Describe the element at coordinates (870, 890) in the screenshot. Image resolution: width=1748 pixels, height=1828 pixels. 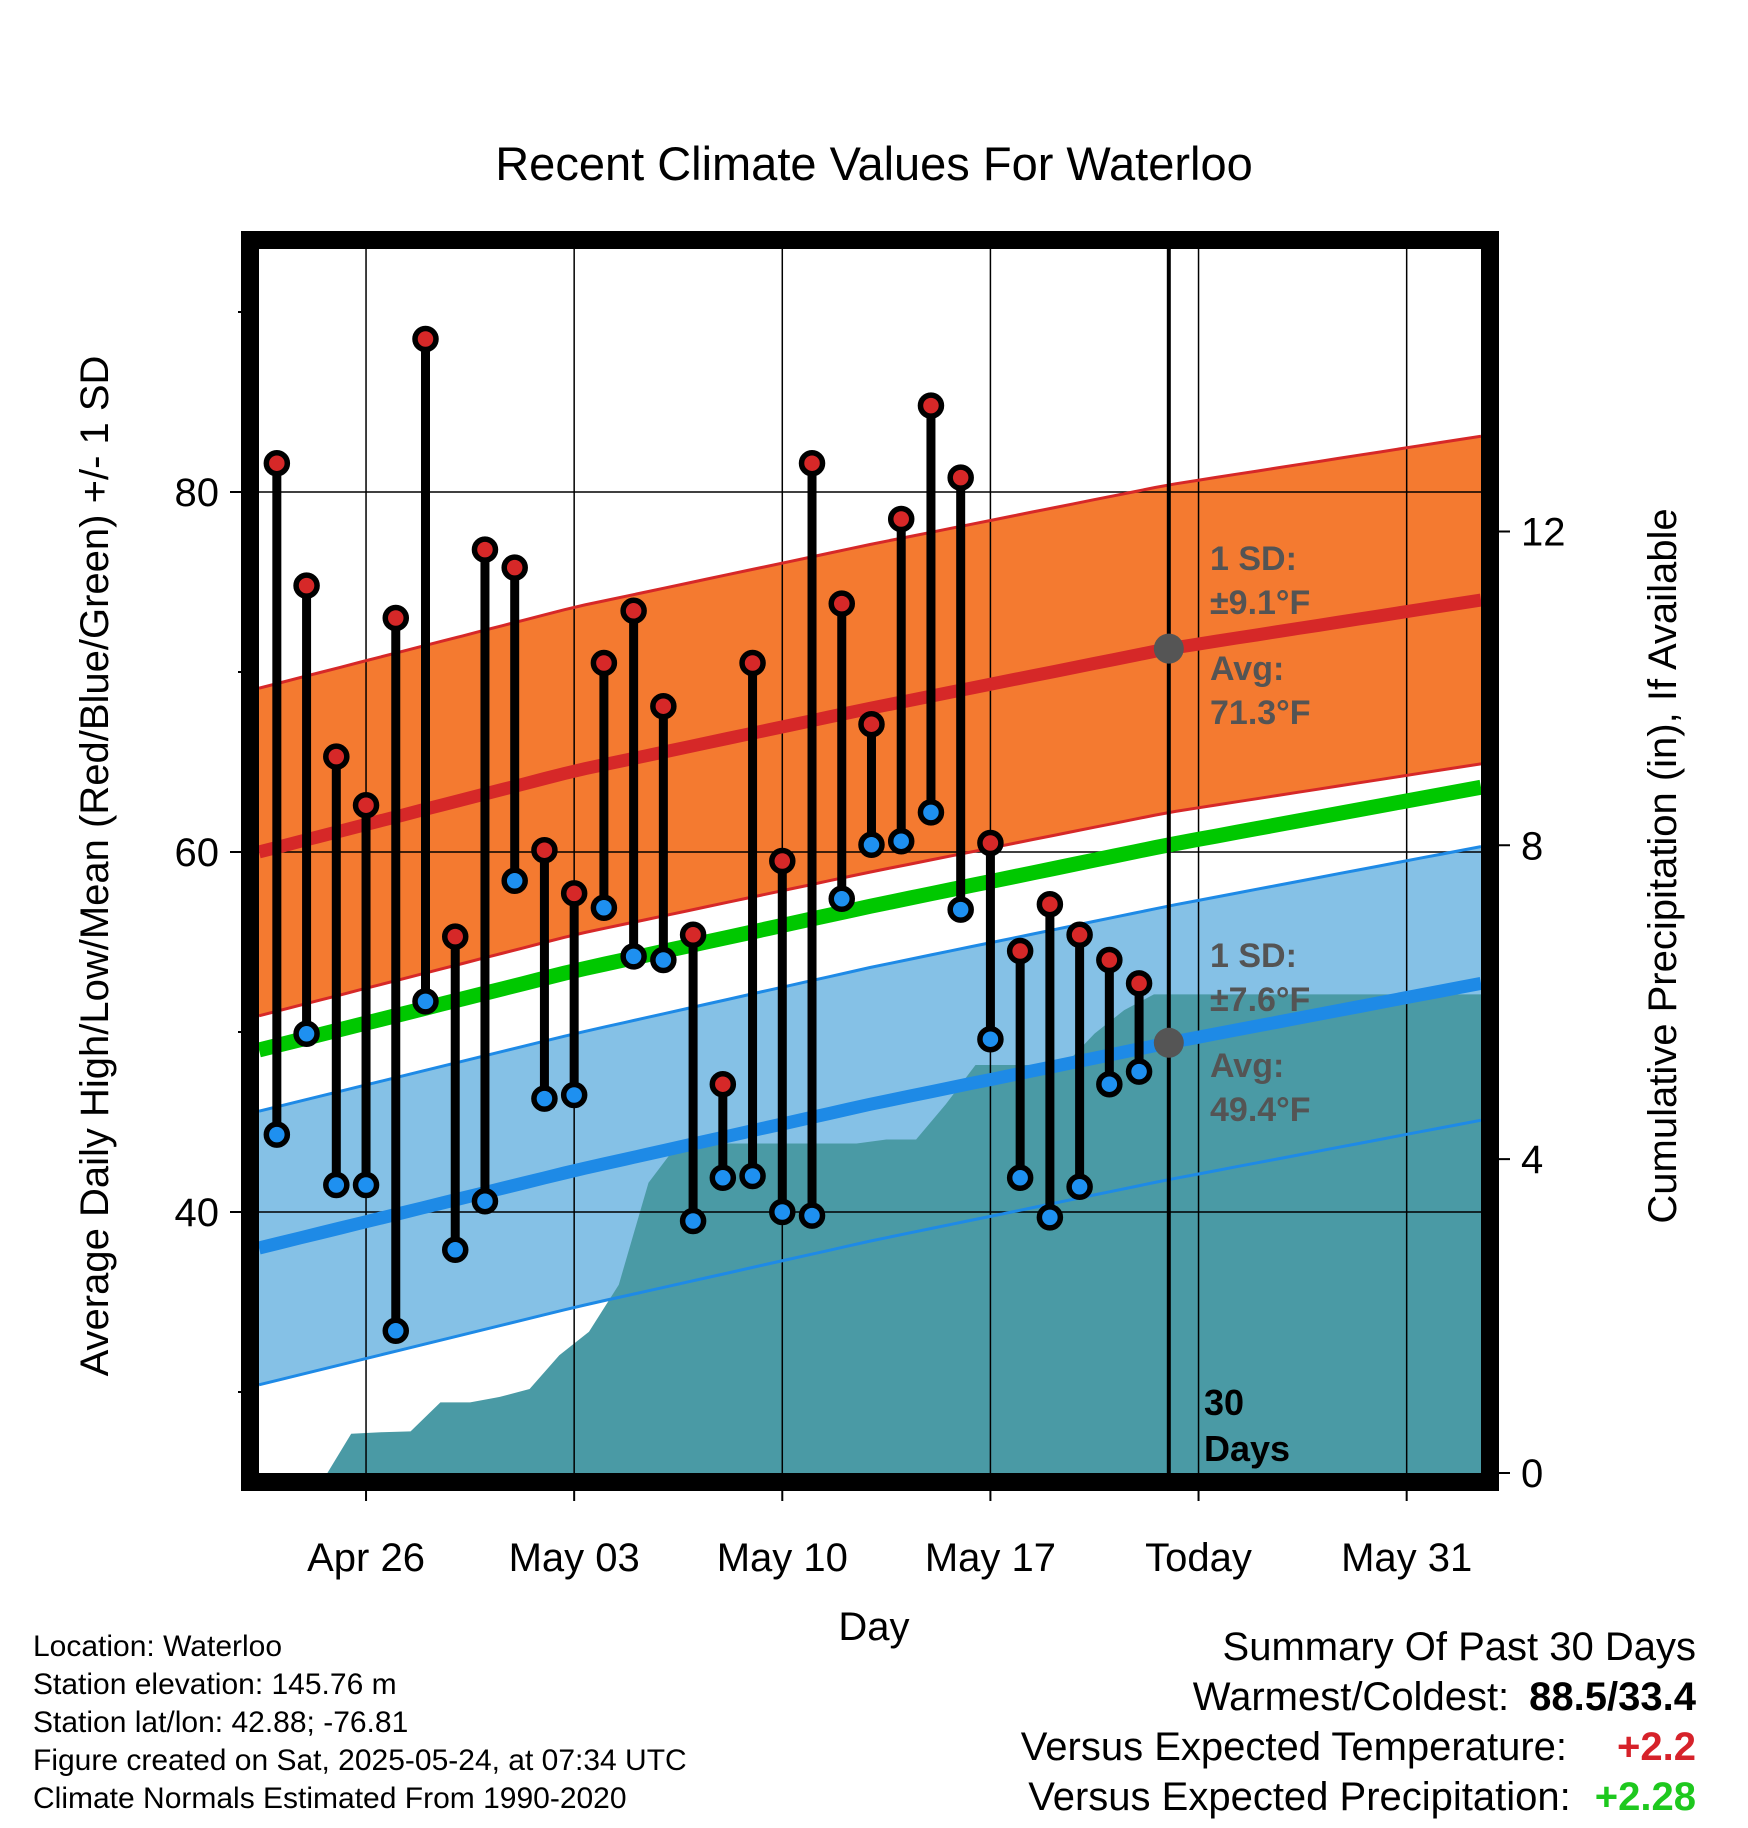
I see `high-sd-lower-edge` at that location.